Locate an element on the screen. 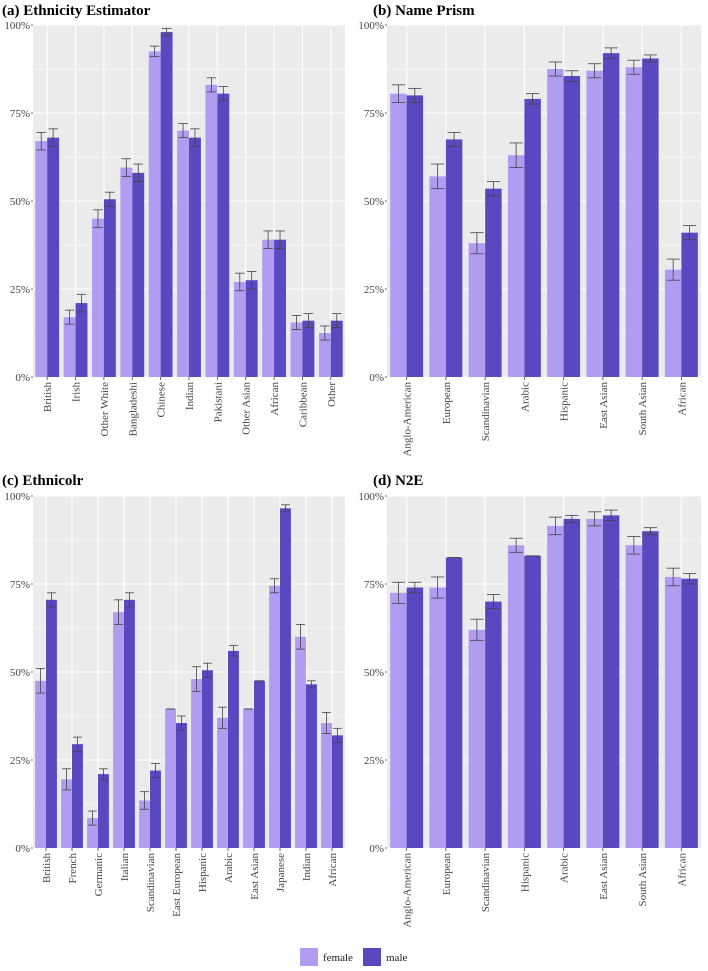 Image resolution: width=708 pixels, height=971 pixels. x-tick-label: Caribbean is located at coordinates (303, 405).